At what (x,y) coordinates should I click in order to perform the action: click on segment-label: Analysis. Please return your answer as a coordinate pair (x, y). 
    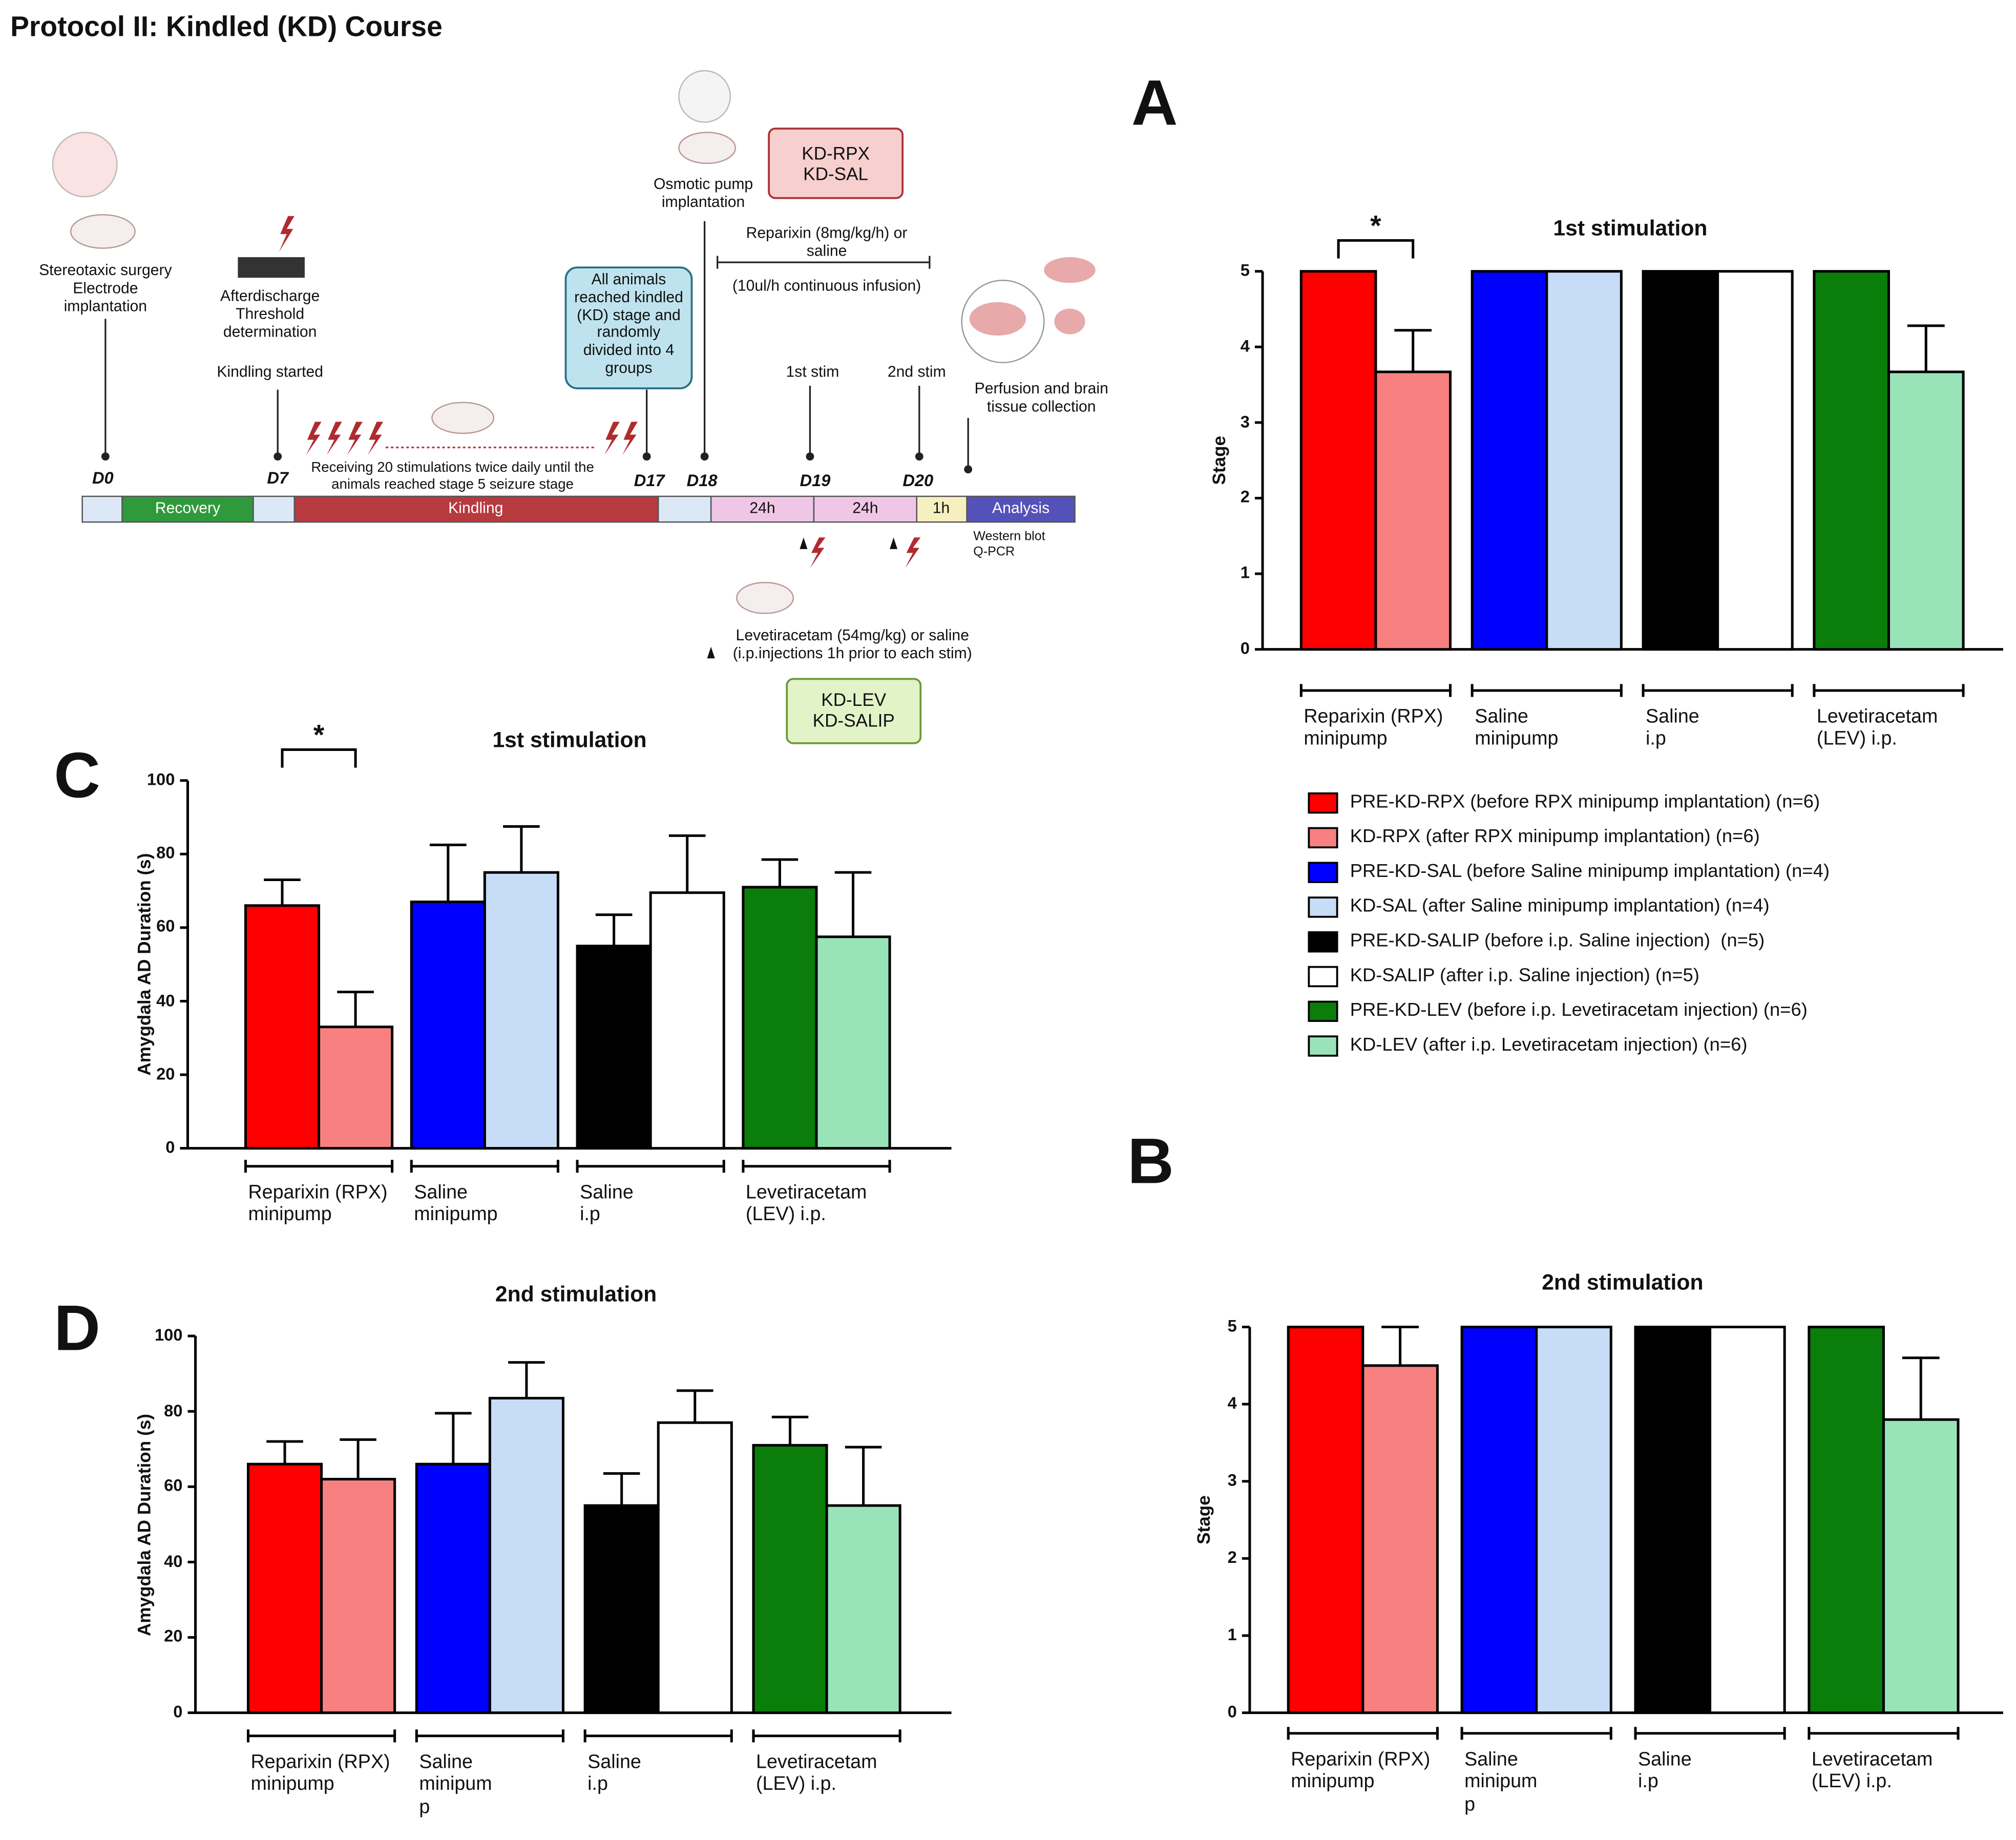
    Looking at the image, I should click on (1021, 507).